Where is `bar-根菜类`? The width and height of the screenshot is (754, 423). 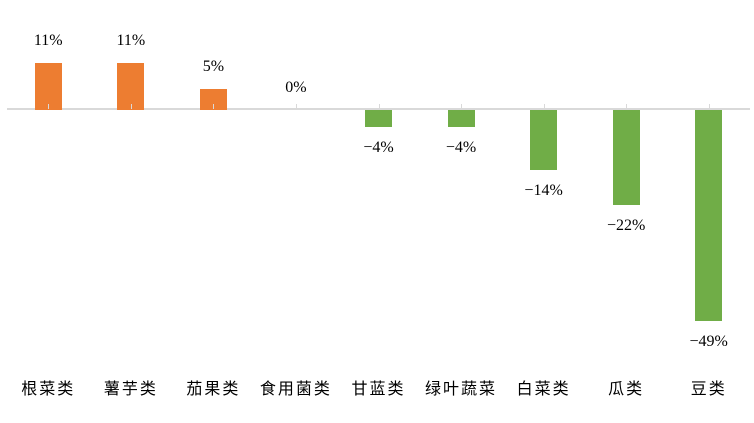
bar-根菜类 is located at coordinates (48, 86).